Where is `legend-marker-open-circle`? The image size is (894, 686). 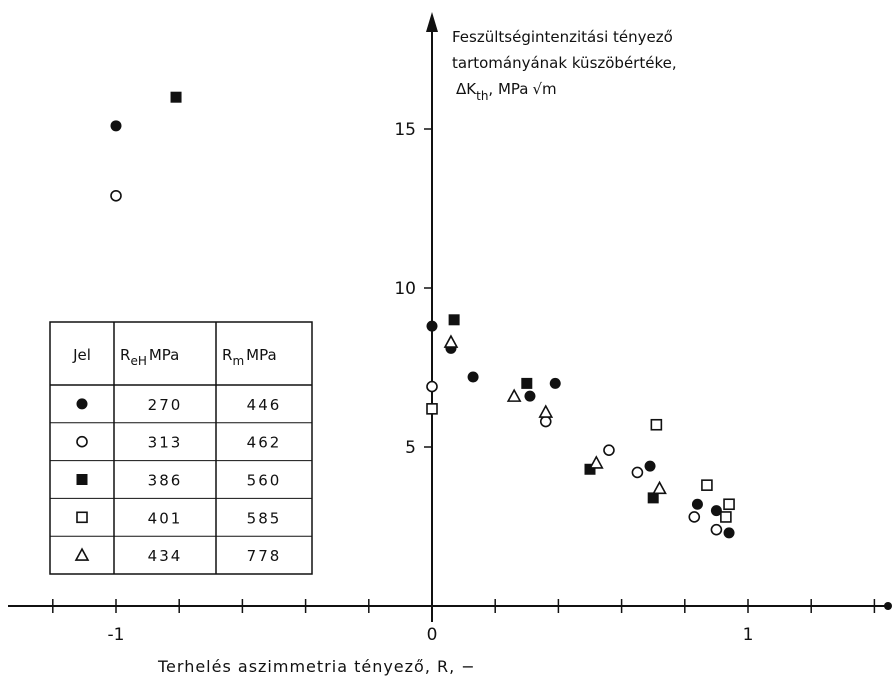 legend-marker-open-circle is located at coordinates (82, 441).